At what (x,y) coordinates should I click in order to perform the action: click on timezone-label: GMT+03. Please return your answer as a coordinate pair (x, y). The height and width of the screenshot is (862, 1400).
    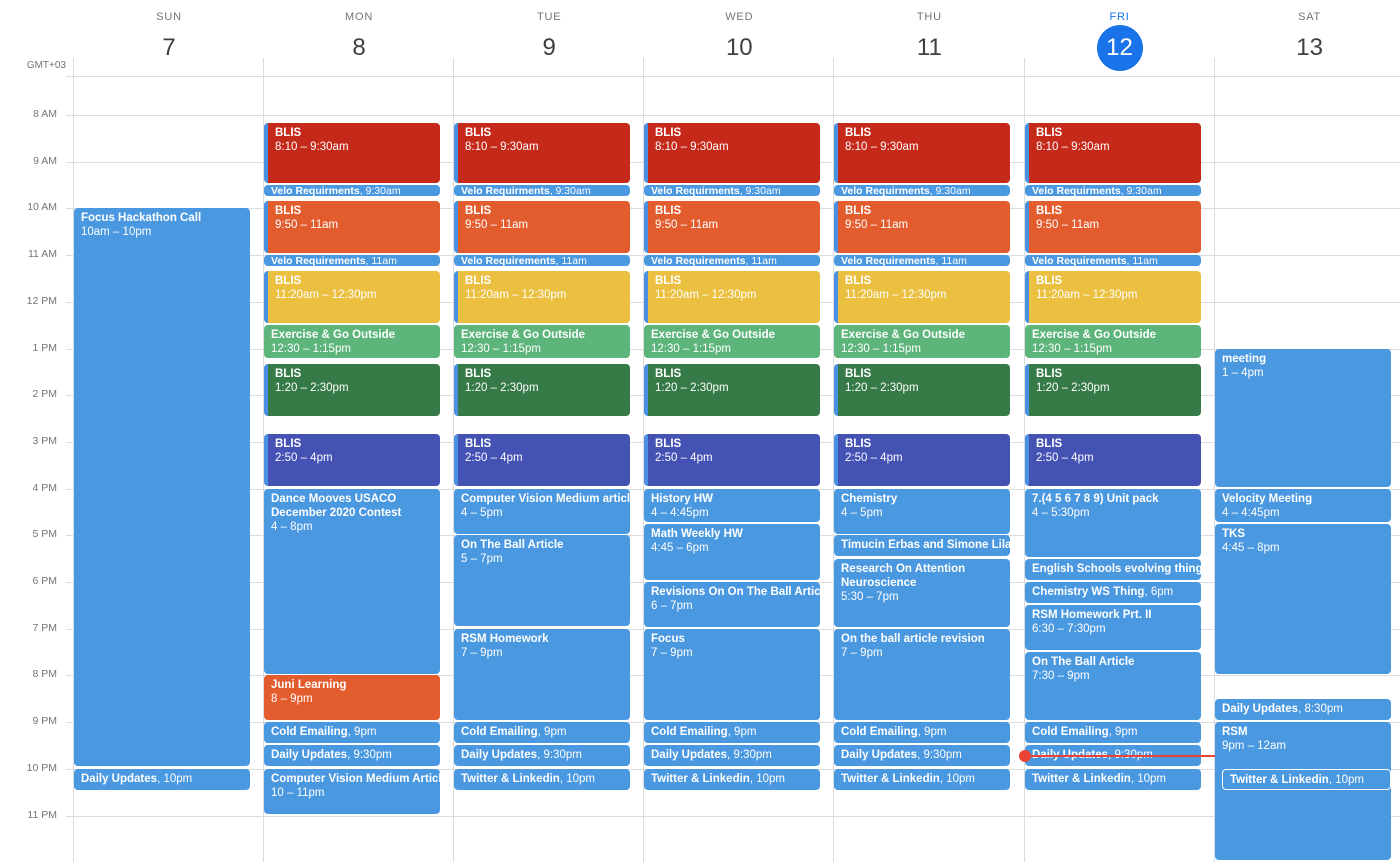
    Looking at the image, I should click on (46, 65).